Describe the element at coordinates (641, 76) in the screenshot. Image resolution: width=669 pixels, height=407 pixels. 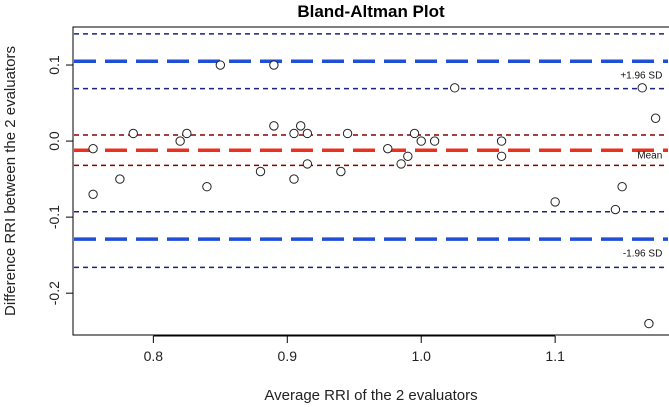
I see `annotation-label: +1.96 SD` at that location.